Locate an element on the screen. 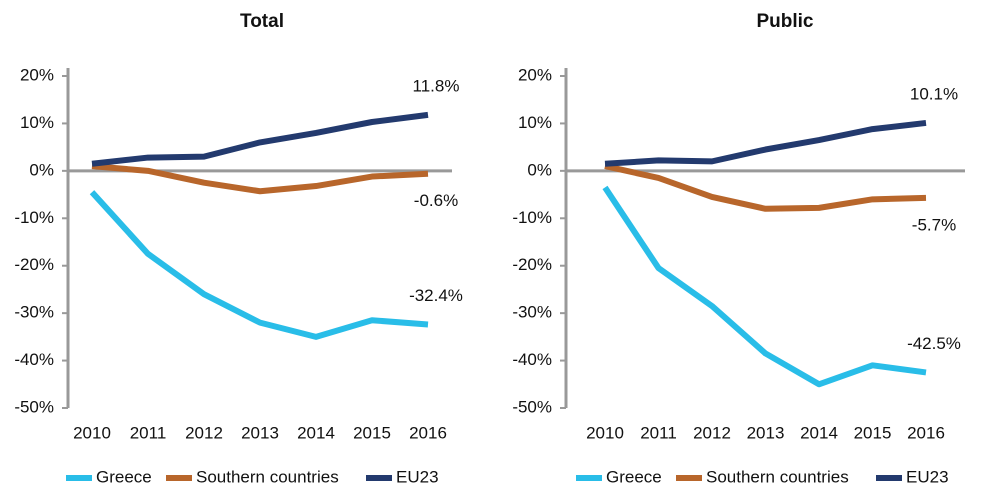 The height and width of the screenshot is (487, 984). data-label: -0.6% is located at coordinates (436, 200).